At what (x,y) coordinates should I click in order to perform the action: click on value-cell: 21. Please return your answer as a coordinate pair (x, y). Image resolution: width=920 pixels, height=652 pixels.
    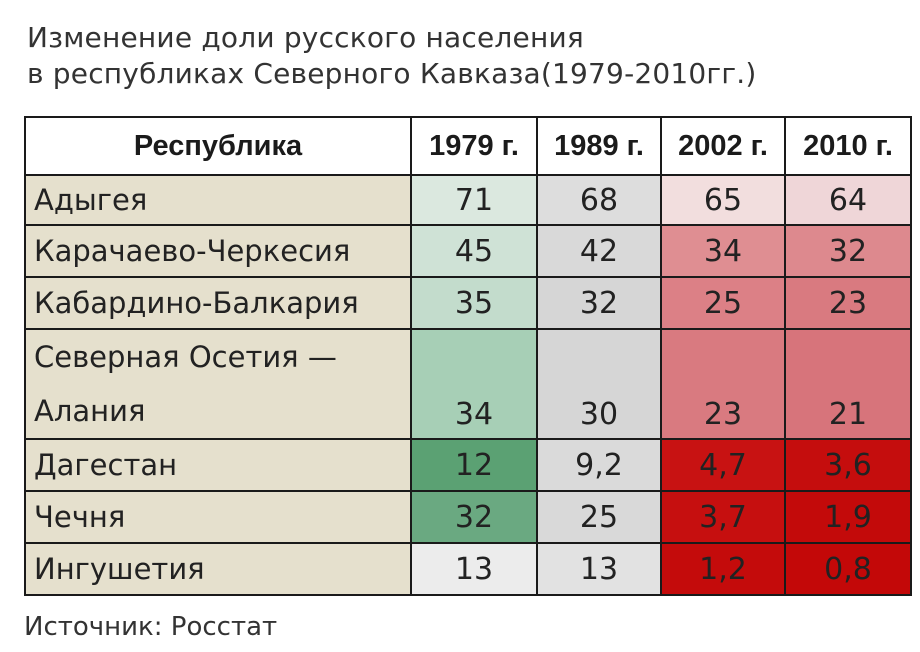
    Looking at the image, I should click on (848, 384).